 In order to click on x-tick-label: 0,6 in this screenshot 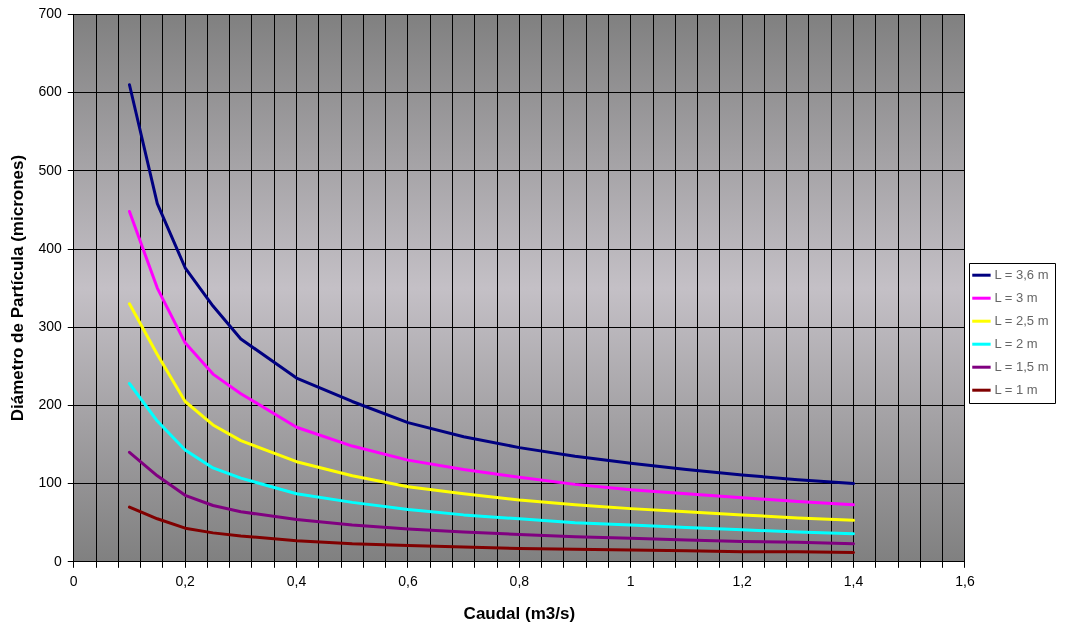, I will do `click(408, 581)`.